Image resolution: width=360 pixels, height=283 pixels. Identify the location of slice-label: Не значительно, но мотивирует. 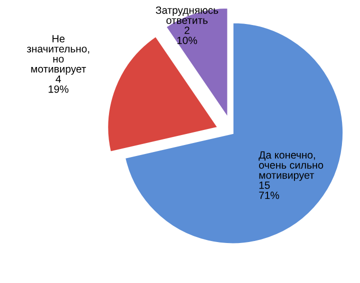
(58, 55).